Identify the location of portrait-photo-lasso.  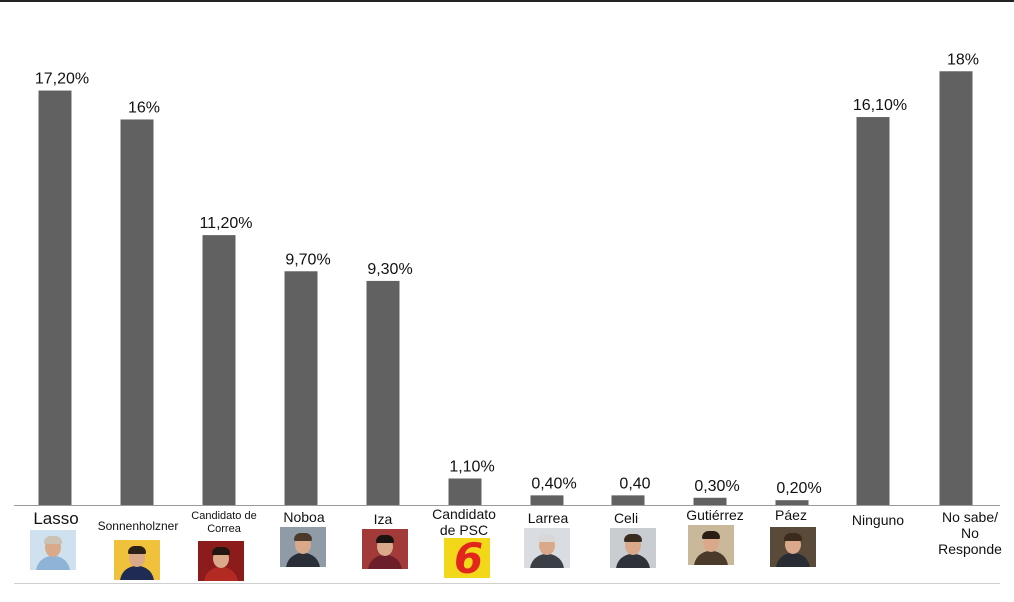
(53, 550).